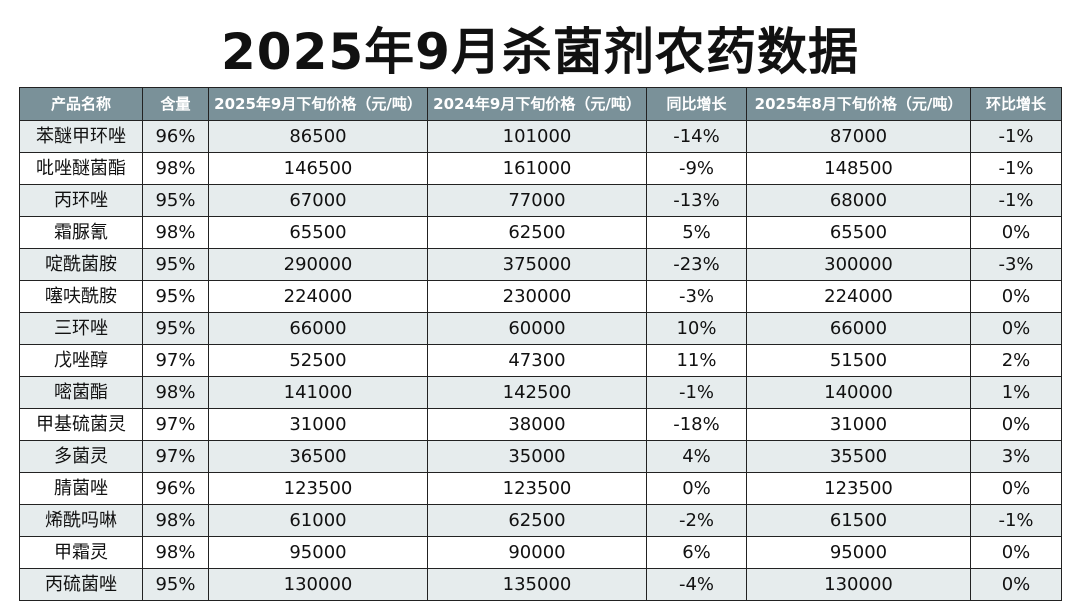 The width and height of the screenshot is (1080, 608). I want to click on yoy-growth-cell: 4%, so click(696, 456).